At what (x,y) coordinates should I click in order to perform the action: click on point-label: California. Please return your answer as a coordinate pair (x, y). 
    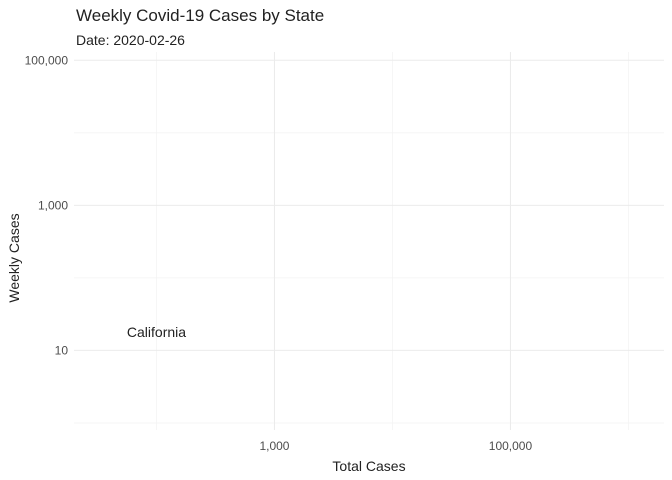
    Looking at the image, I should click on (156, 332).